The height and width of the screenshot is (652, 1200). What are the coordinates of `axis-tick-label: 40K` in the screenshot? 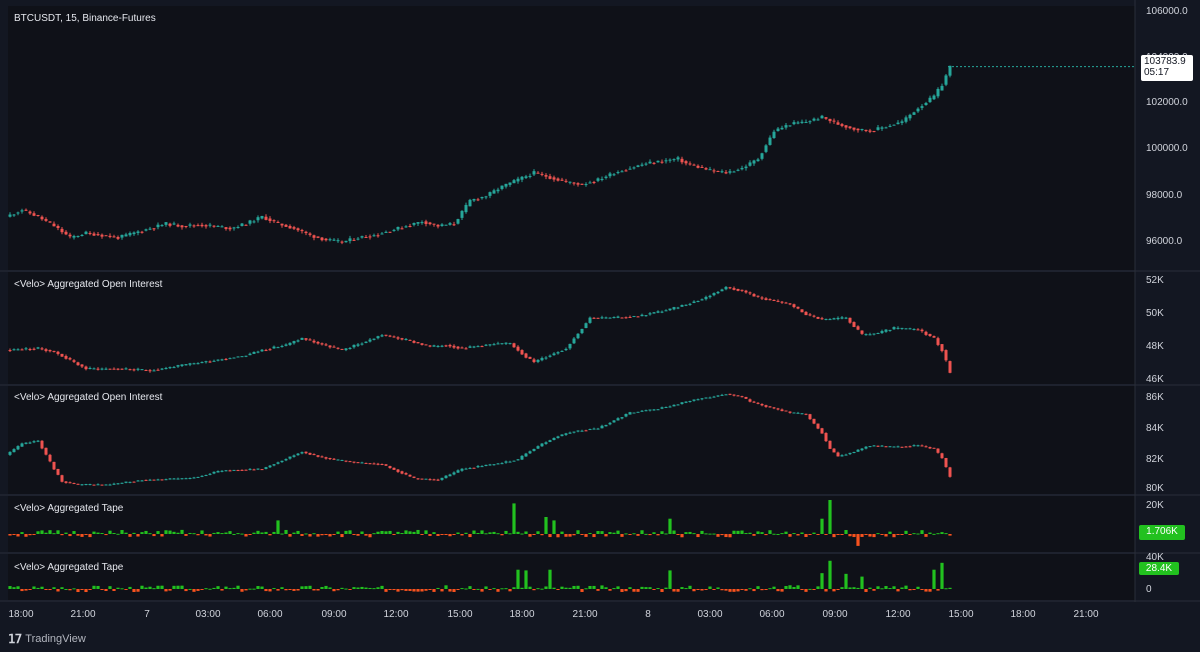 It's located at (1155, 557).